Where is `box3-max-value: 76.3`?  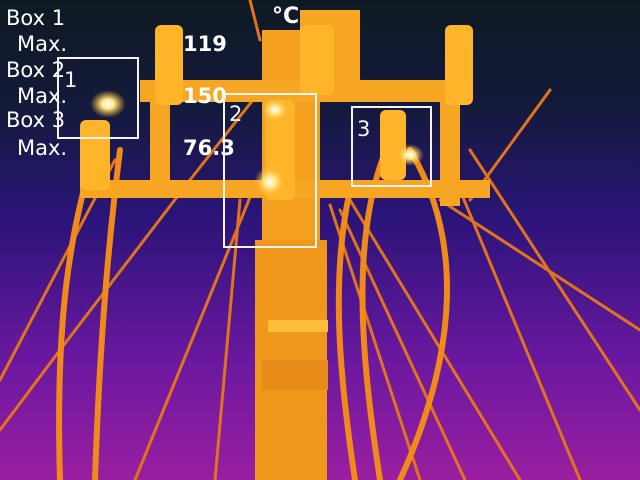 box3-max-value: 76.3 is located at coordinates (209, 148).